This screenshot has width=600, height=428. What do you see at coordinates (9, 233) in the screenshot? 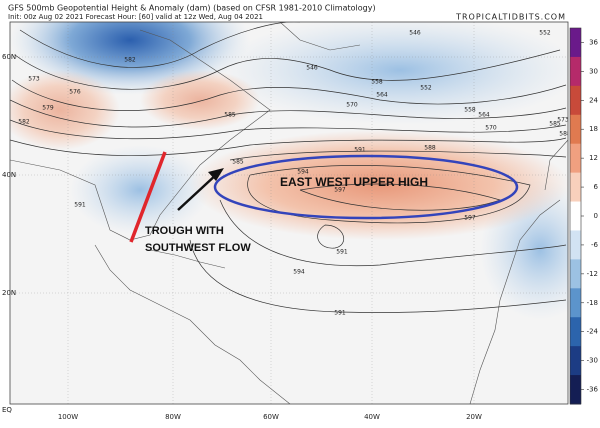
I see `latitude-labels: 60N 40N 20N EQ` at bounding box center [9, 233].